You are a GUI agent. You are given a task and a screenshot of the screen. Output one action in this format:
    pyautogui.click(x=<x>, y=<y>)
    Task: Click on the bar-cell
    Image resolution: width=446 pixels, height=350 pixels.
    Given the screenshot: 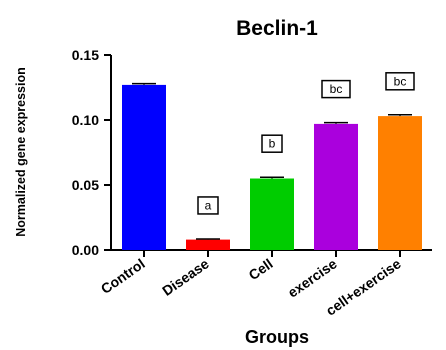 What is the action you would take?
    pyautogui.click(x=272, y=214)
    